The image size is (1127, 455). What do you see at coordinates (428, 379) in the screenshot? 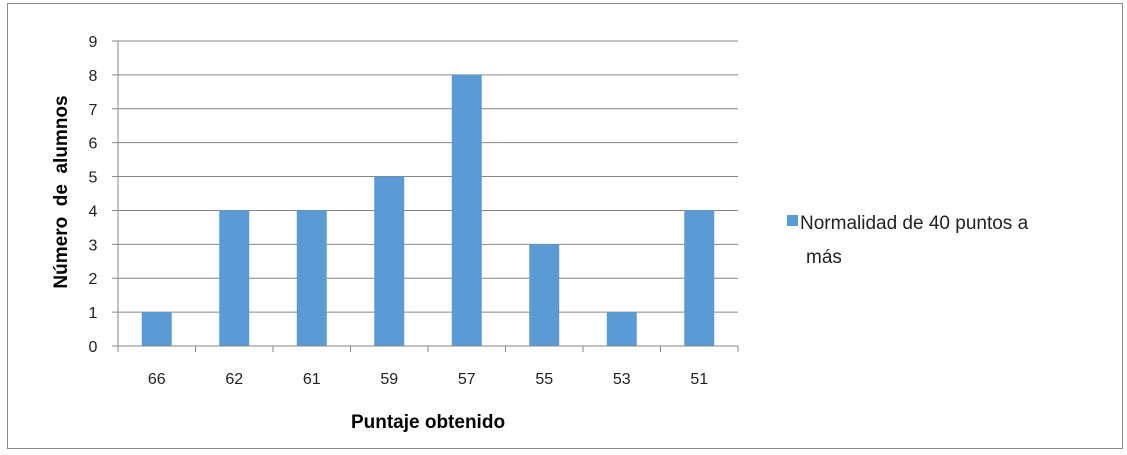
I see `x-tick-labels: 66 62 61 59 57 55 53 51` at bounding box center [428, 379].